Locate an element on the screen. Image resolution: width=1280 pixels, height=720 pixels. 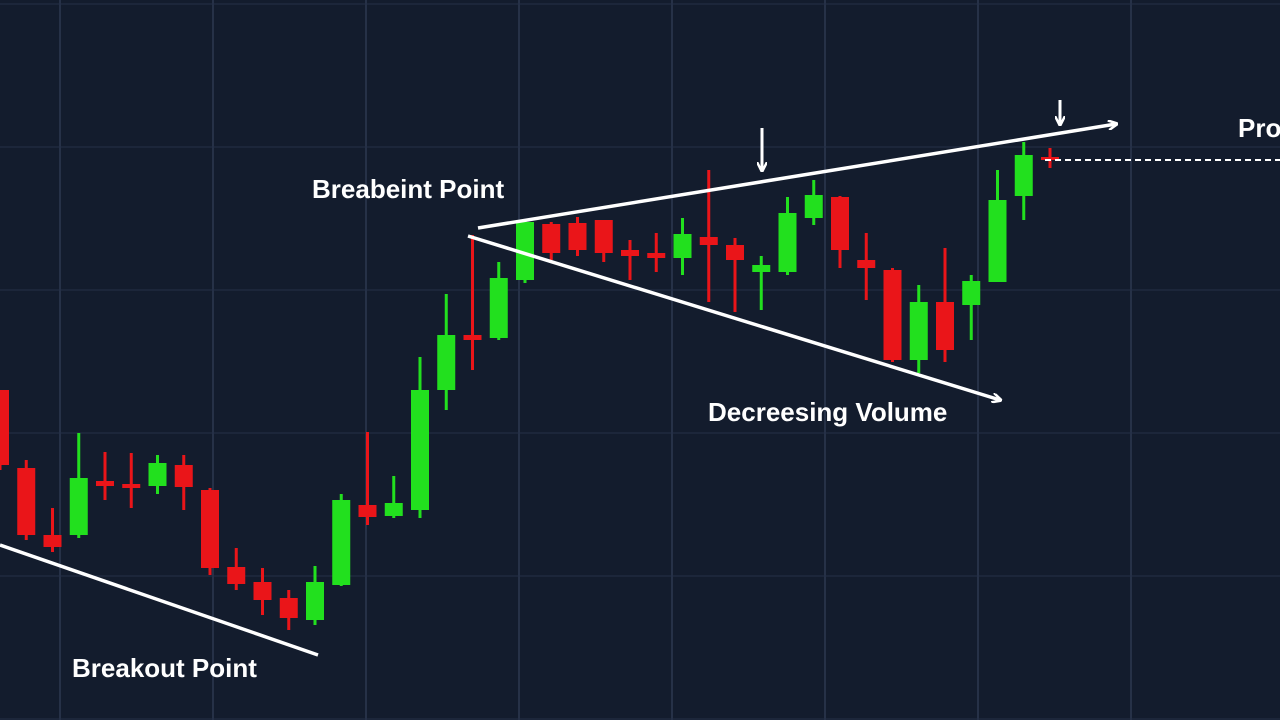
upper-trend-line is located at coordinates (796, 177).